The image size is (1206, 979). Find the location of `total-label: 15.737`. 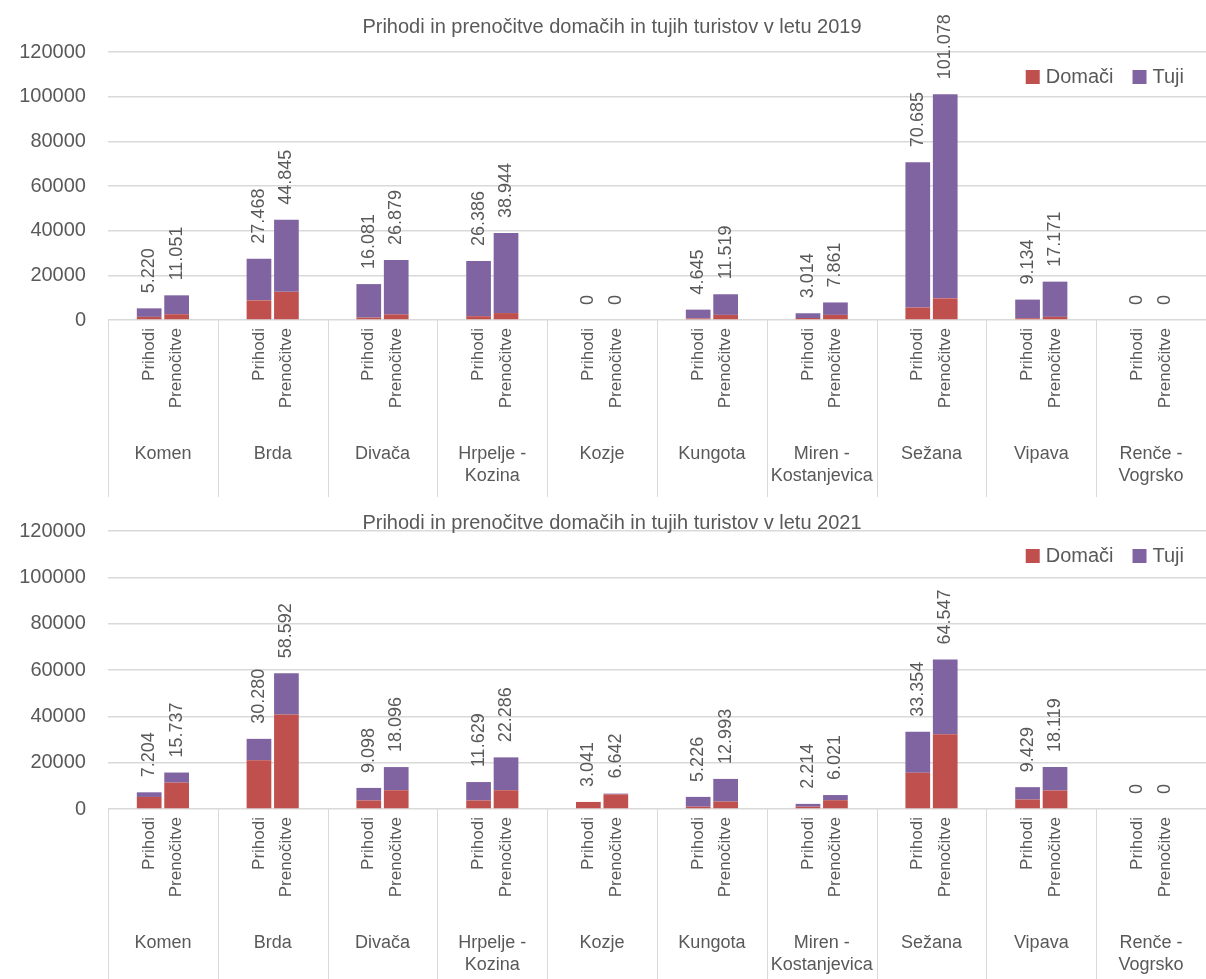

total-label: 15.737 is located at coordinates (175, 730).